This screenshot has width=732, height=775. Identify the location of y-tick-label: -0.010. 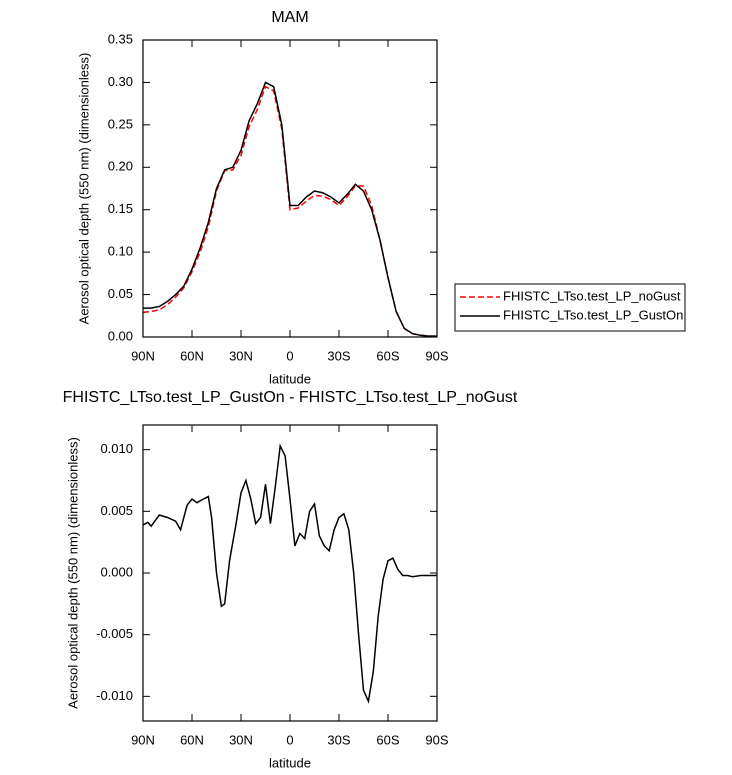
(114, 695).